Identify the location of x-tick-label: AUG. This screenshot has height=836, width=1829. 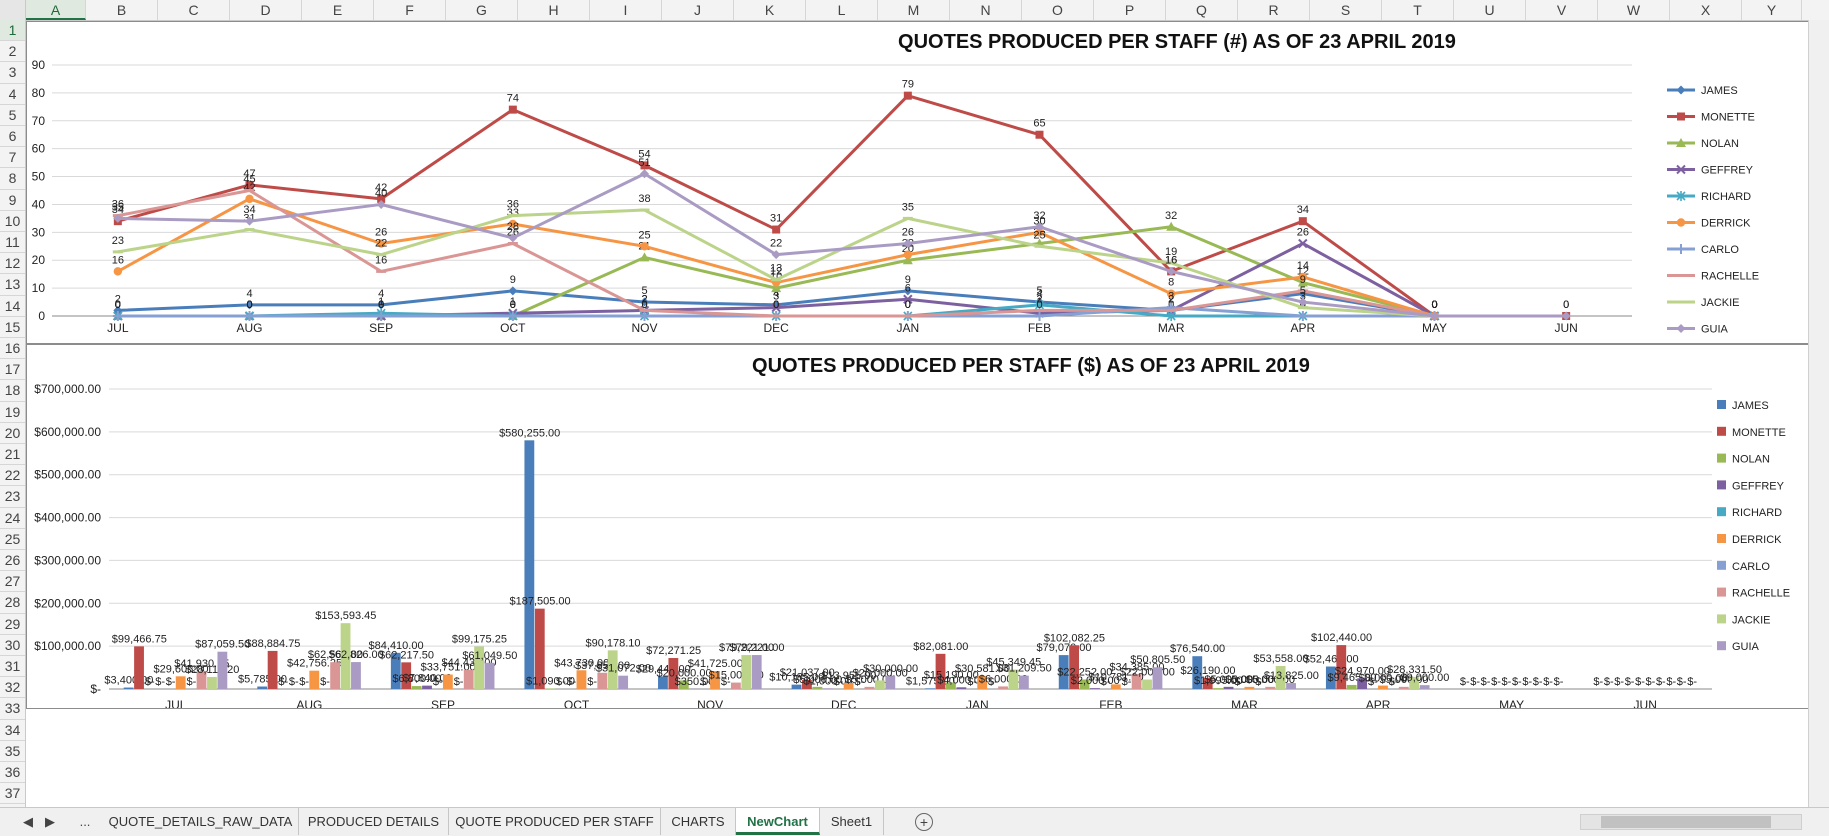
(249, 328).